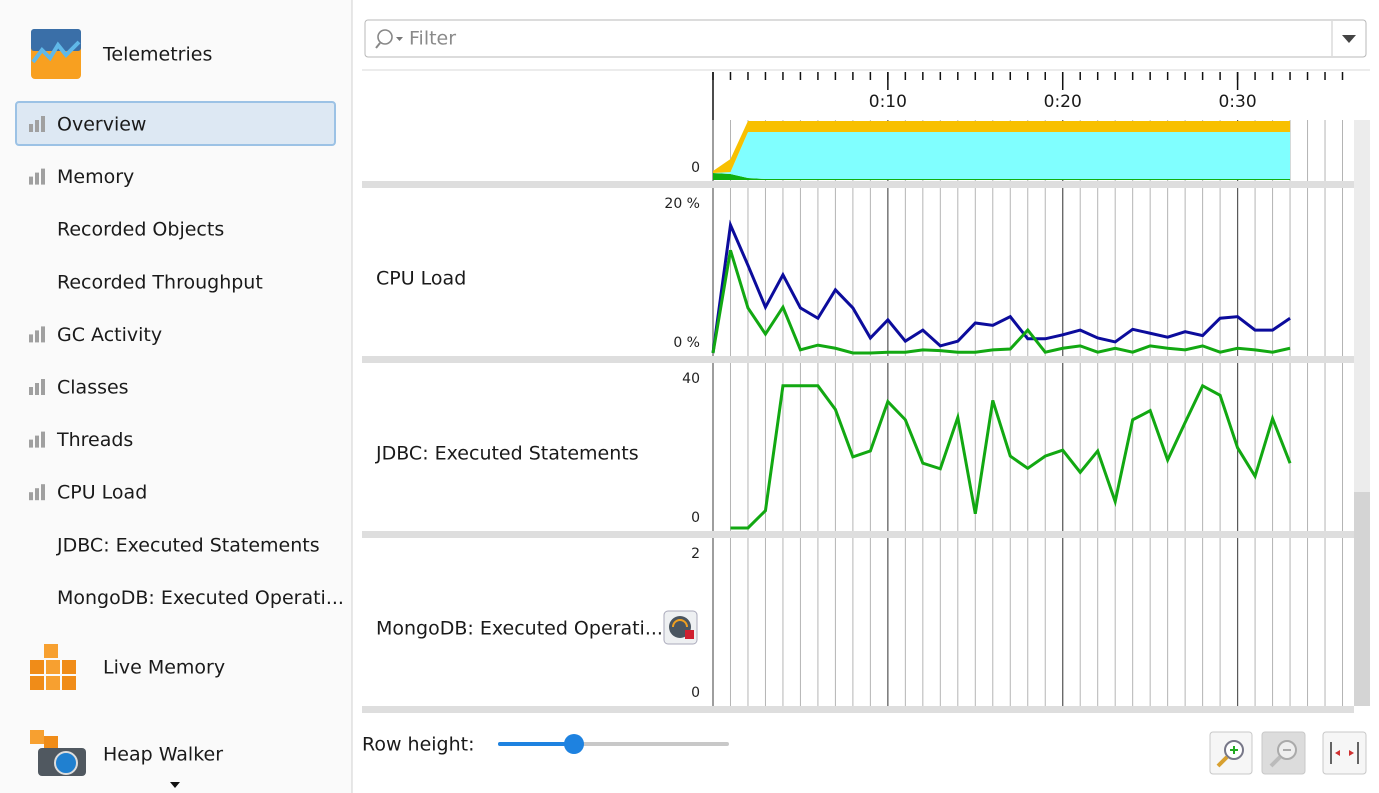 This screenshot has height=793, width=1379. Describe the element at coordinates (1362, 599) in the screenshot. I see `scrollbar-thumb` at that location.